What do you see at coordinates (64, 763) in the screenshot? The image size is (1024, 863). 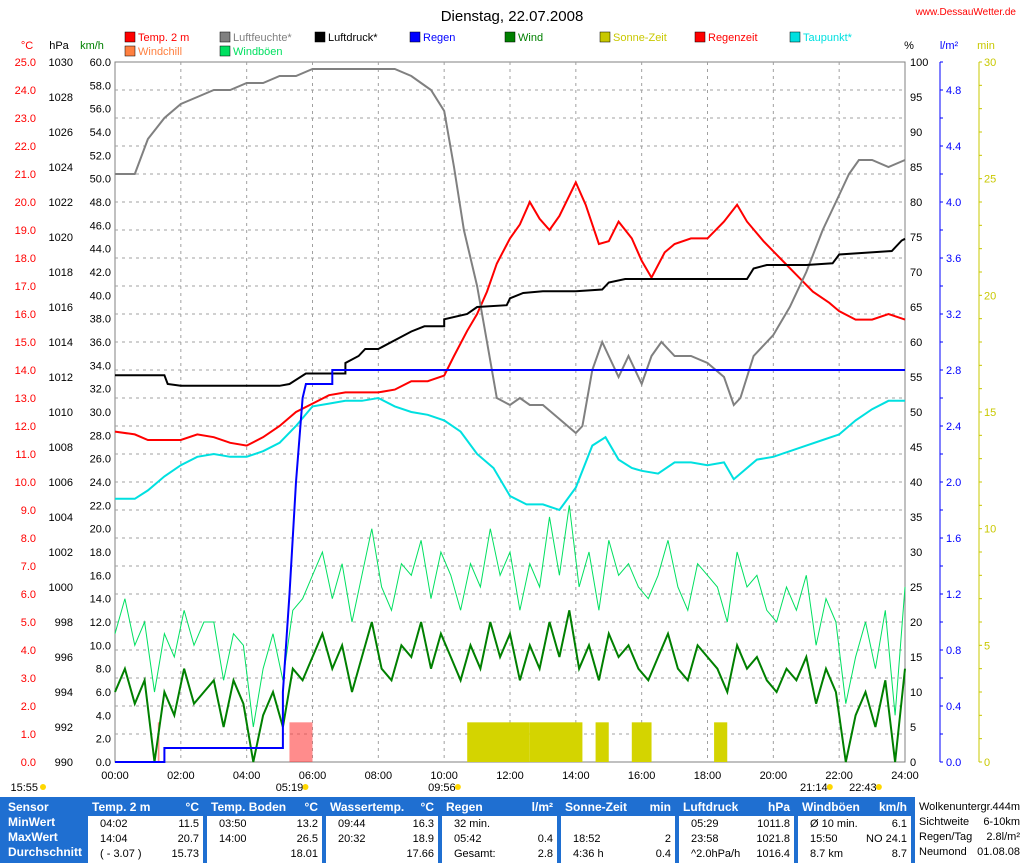 I see `tick-label-hpa: 990` at bounding box center [64, 763].